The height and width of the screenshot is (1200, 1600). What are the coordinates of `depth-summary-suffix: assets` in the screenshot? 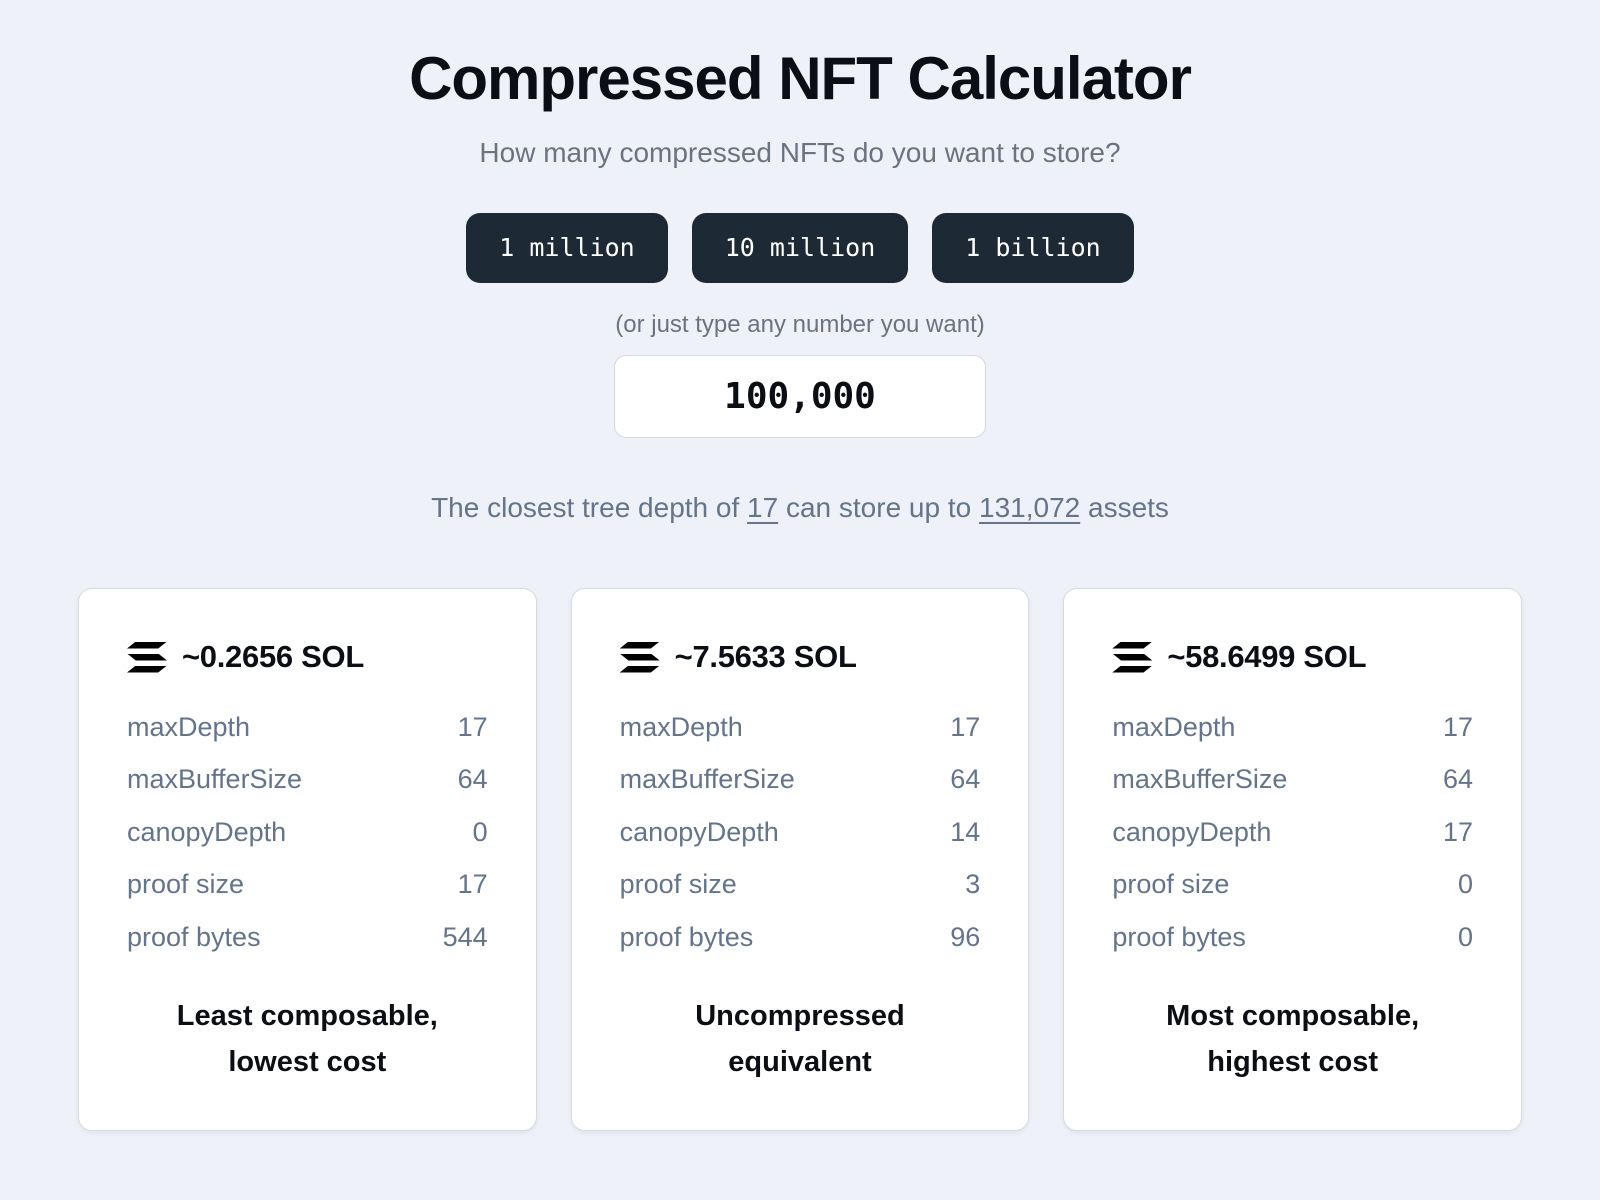 It's located at (1124, 507).